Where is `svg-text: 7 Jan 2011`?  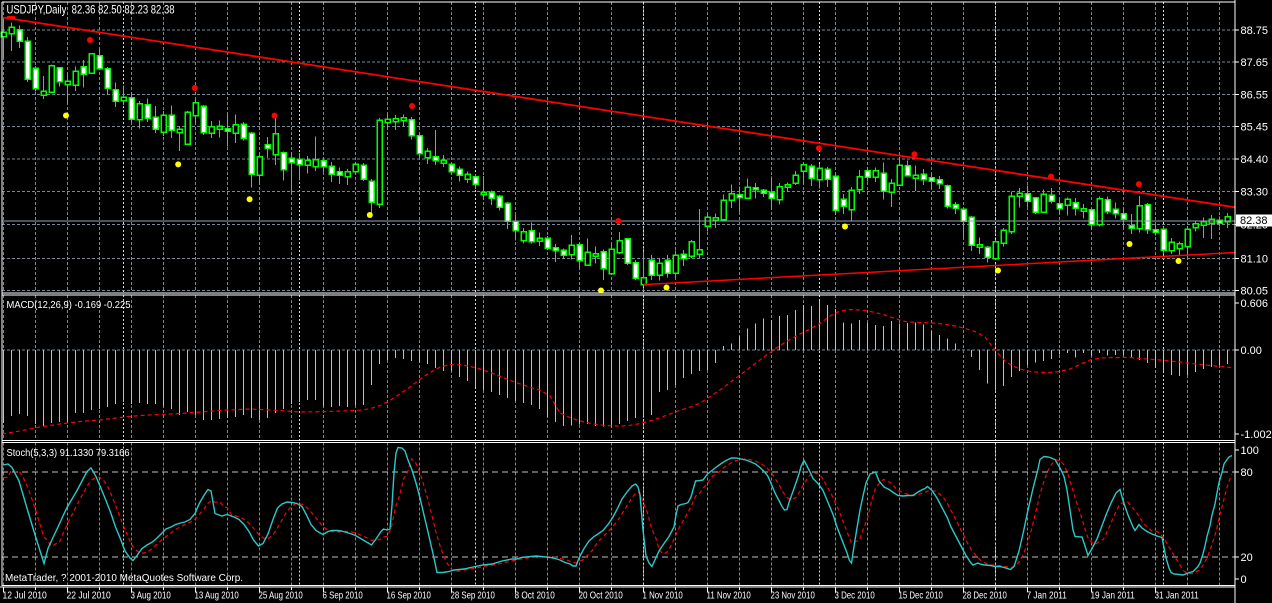 svg-text: 7 Jan 2011 is located at coordinates (1047, 596).